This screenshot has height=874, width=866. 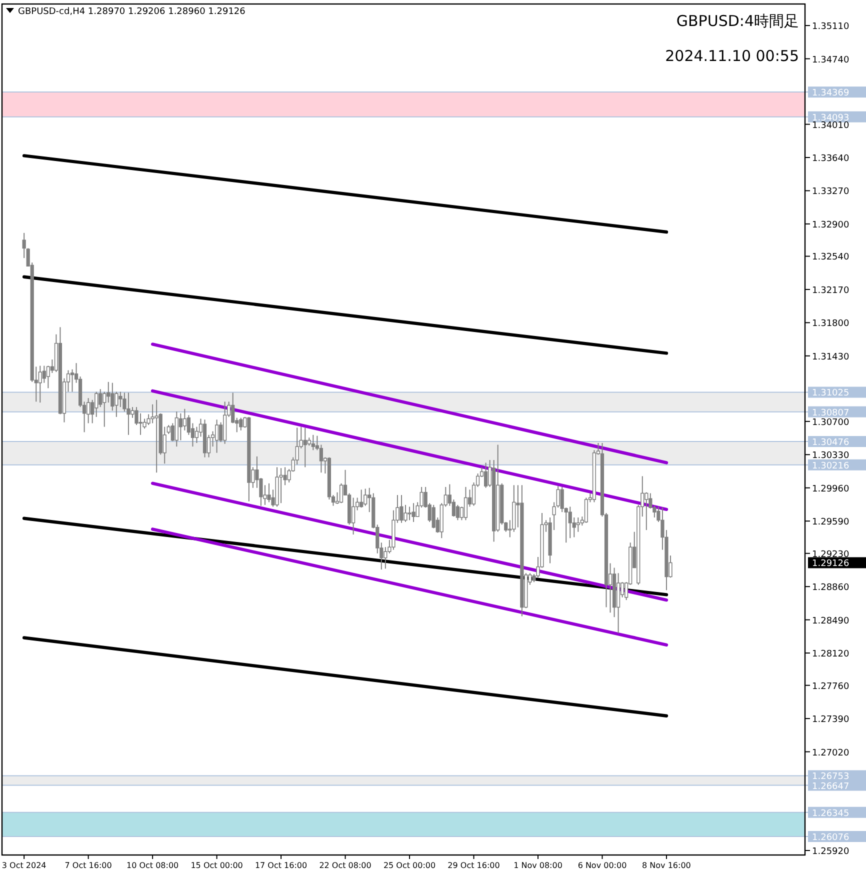 I want to click on y-tick-label: 1.32170, so click(x=831, y=291).